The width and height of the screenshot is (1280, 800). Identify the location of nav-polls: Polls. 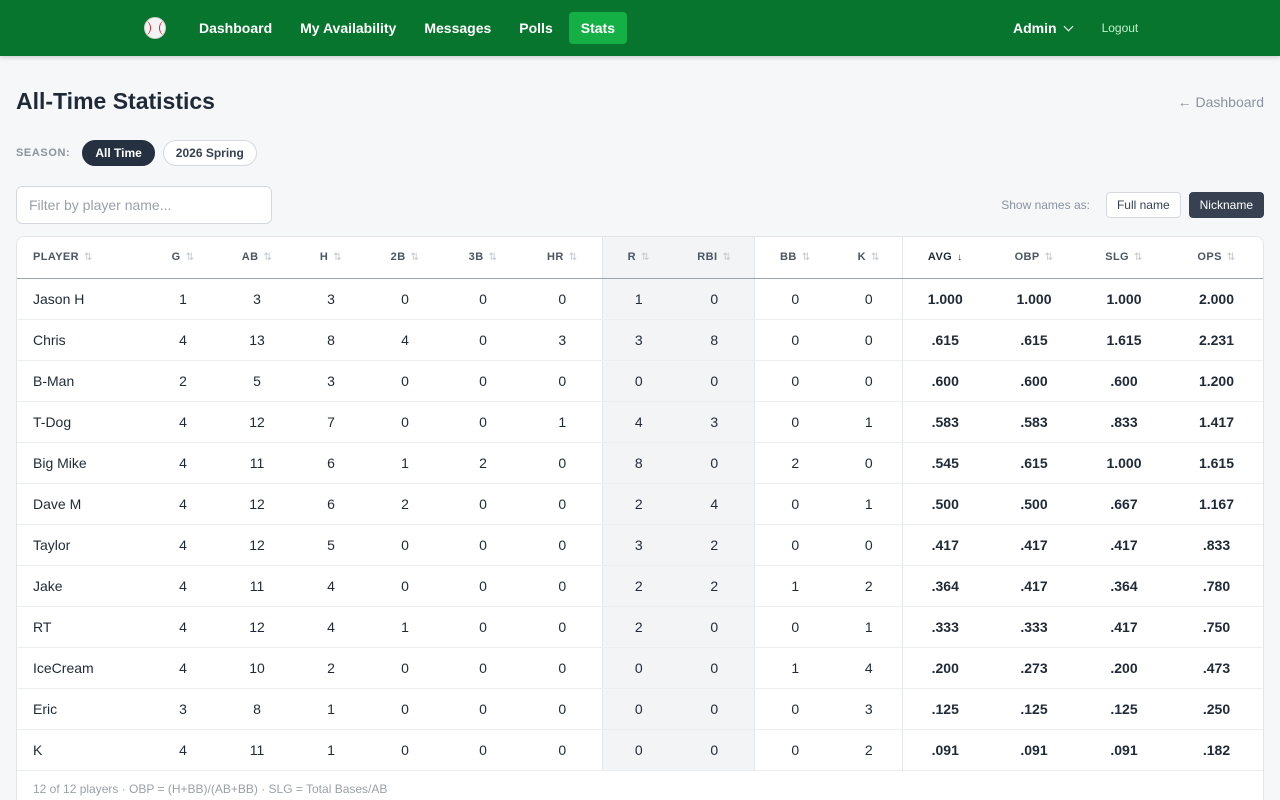
(536, 28).